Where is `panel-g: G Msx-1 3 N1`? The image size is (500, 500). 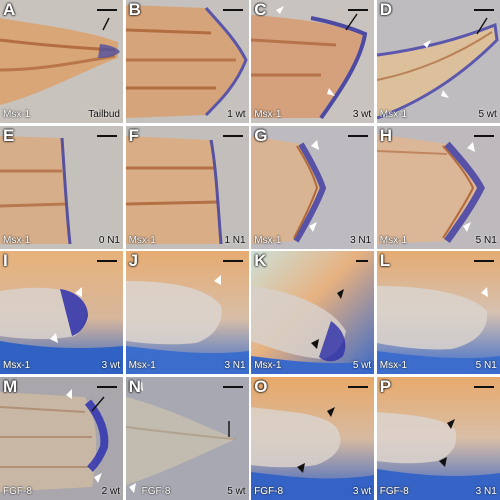 panel-g: G Msx-1 3 N1 is located at coordinates (313, 187).